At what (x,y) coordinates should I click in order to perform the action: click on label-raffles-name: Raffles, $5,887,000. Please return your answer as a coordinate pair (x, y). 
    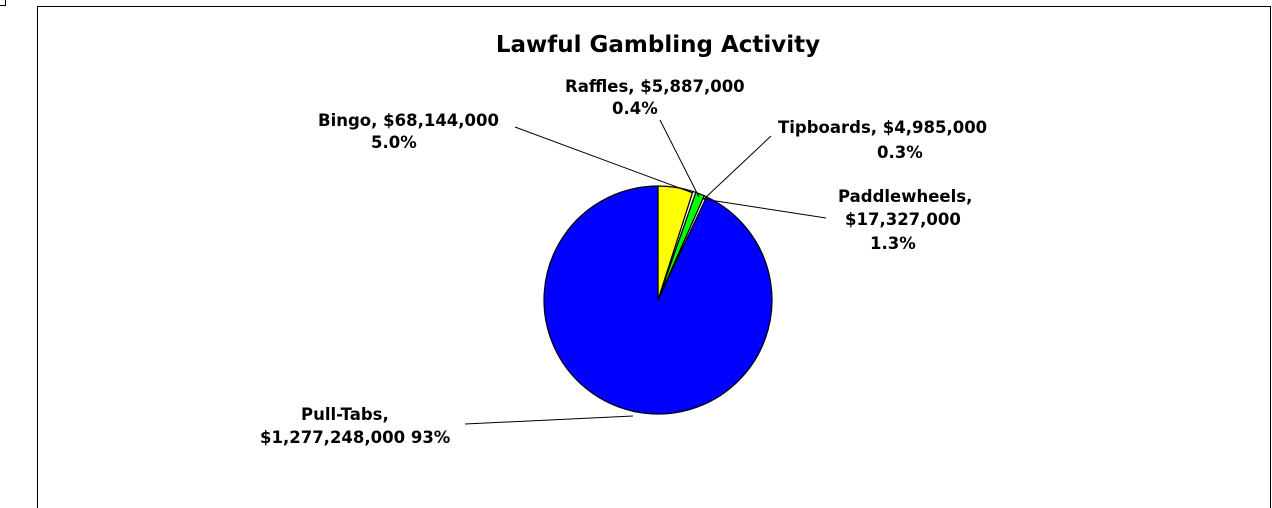
    Looking at the image, I should click on (655, 86).